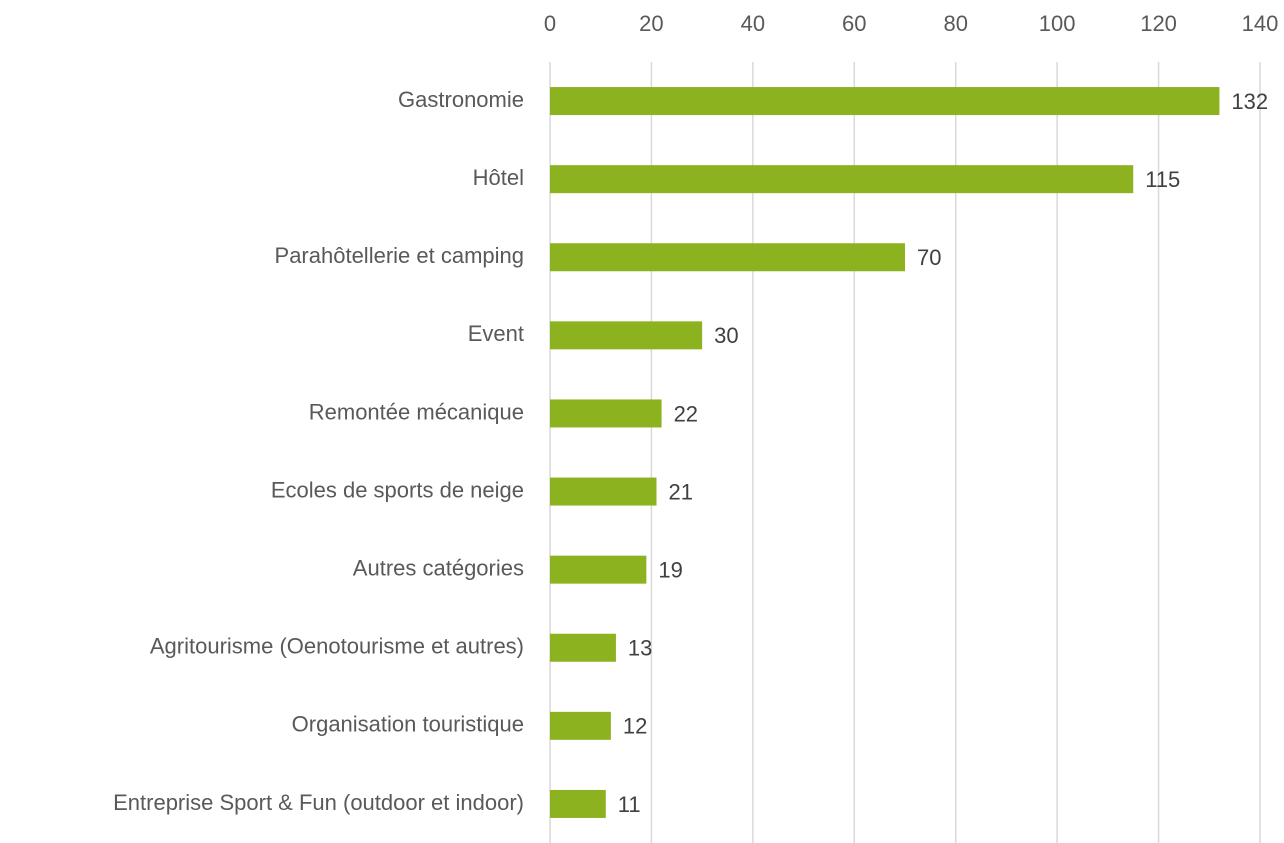 Image resolution: width=1284 pixels, height=843 pixels. I want to click on value-label: 13, so click(640, 648).